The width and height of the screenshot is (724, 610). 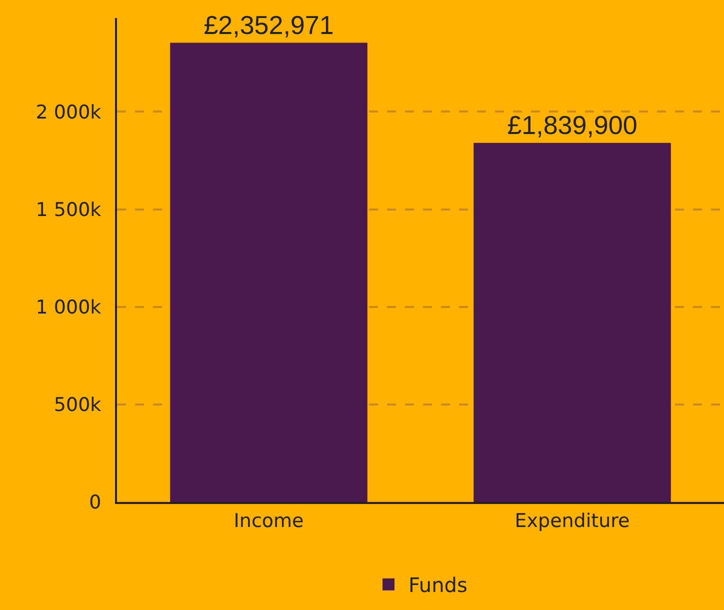 I want to click on data-label: £1,839,900, so click(x=572, y=125).